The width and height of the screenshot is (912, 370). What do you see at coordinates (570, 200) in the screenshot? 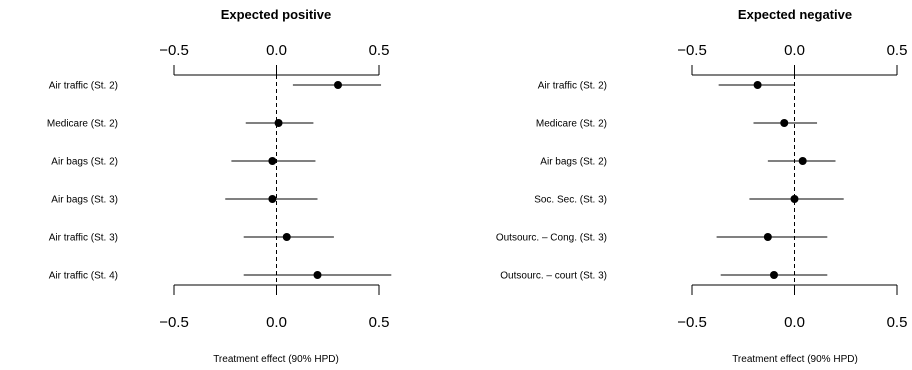
I see `row-label: Soc. Sec. (St. 3)` at bounding box center [570, 200].